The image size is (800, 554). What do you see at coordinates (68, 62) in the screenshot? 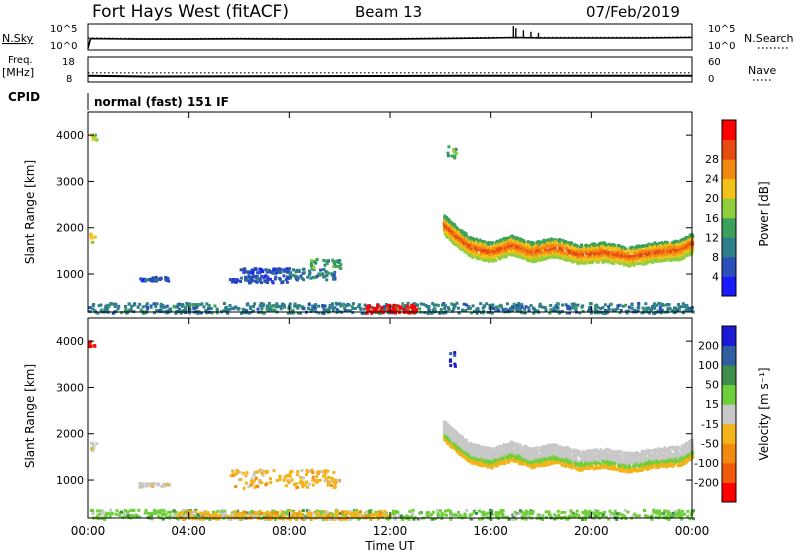
I see `freq-left-tick-high: 18` at bounding box center [68, 62].